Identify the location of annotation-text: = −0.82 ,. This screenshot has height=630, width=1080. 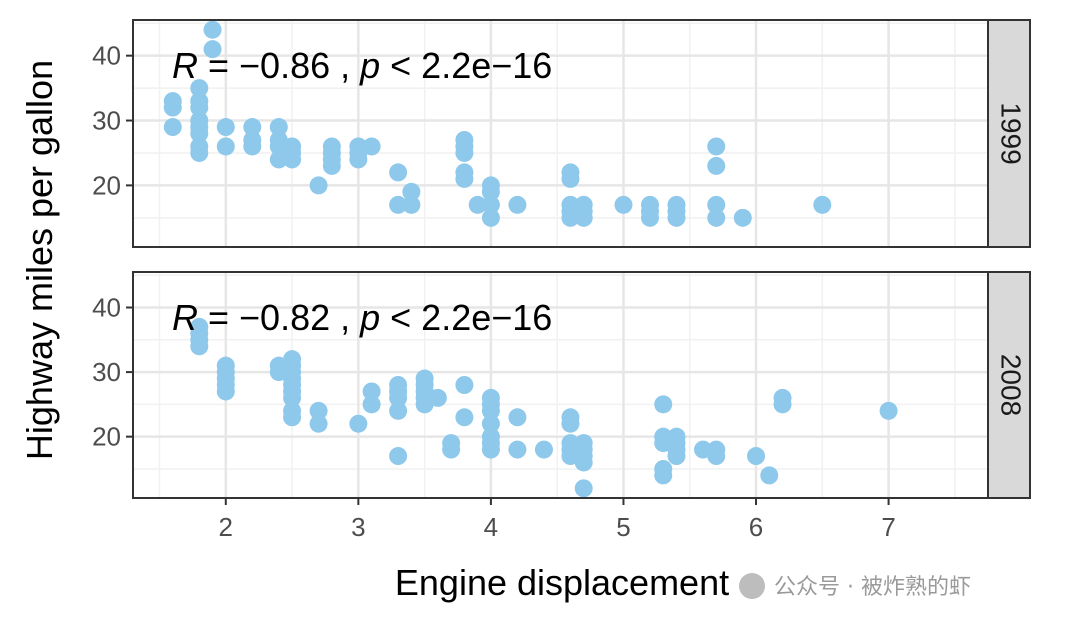
(279, 317).